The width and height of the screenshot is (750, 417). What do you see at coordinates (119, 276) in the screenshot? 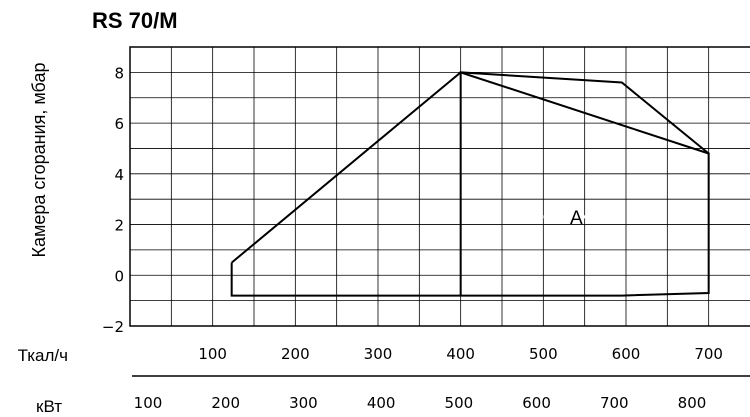
I see `y-tick-label: 0` at bounding box center [119, 276].